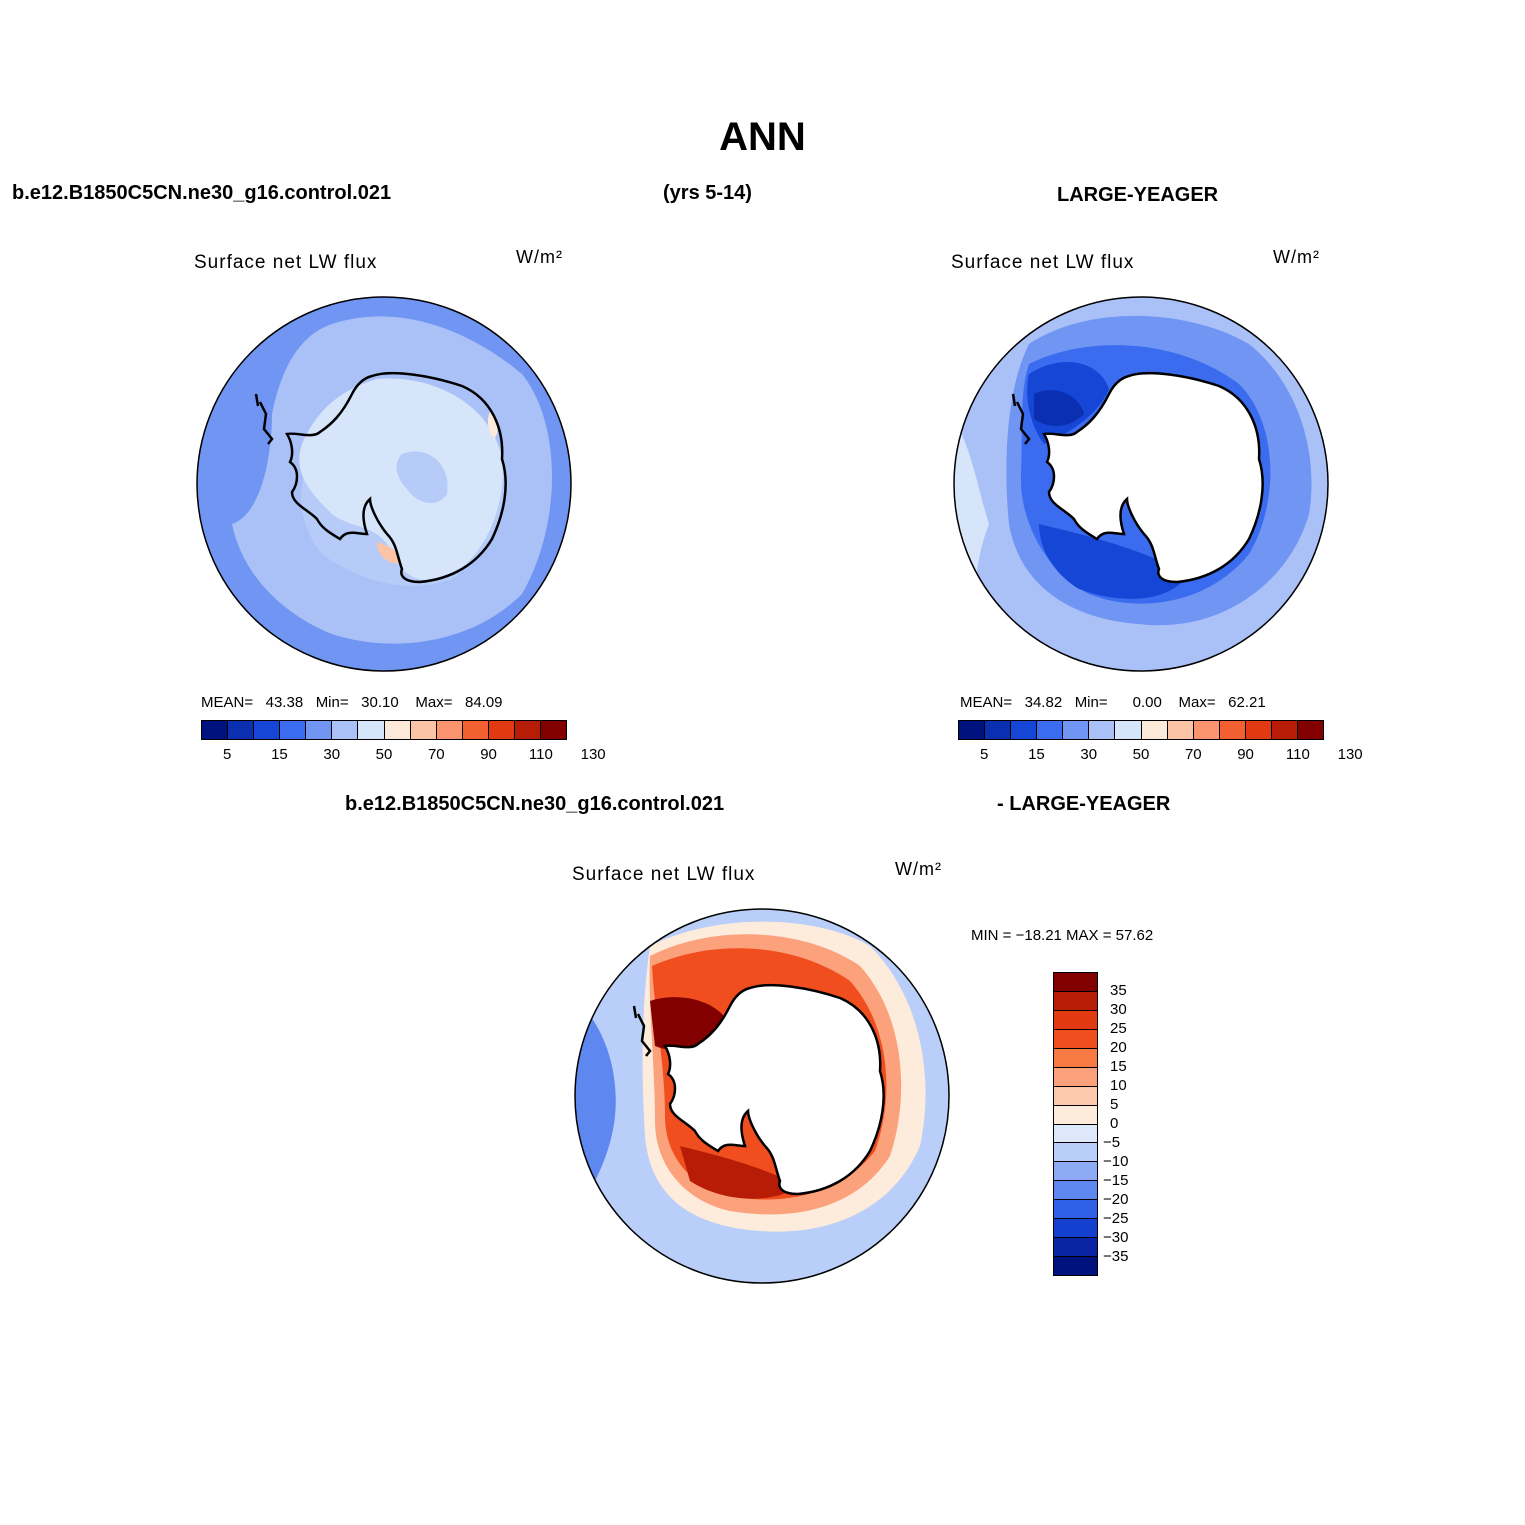  What do you see at coordinates (403, 756) in the screenshot?
I see `panel1-colorbar-ticks: 5 15 30 50 70 90 110 130` at bounding box center [403, 756].